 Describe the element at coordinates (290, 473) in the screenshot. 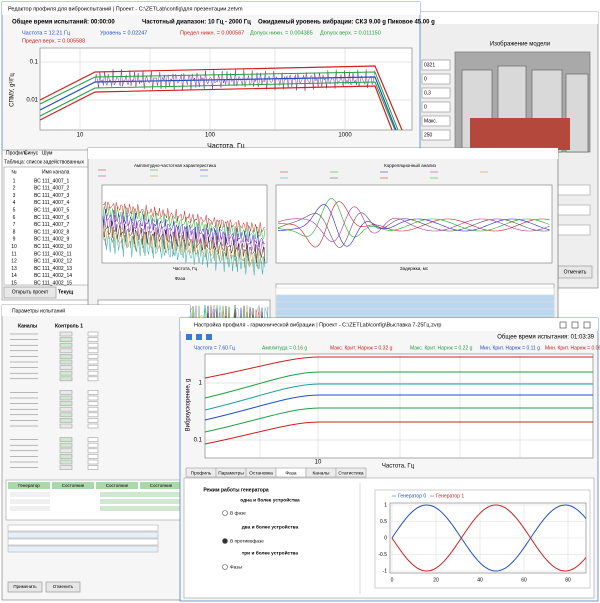

I see `tab-label: Фаза` at that location.